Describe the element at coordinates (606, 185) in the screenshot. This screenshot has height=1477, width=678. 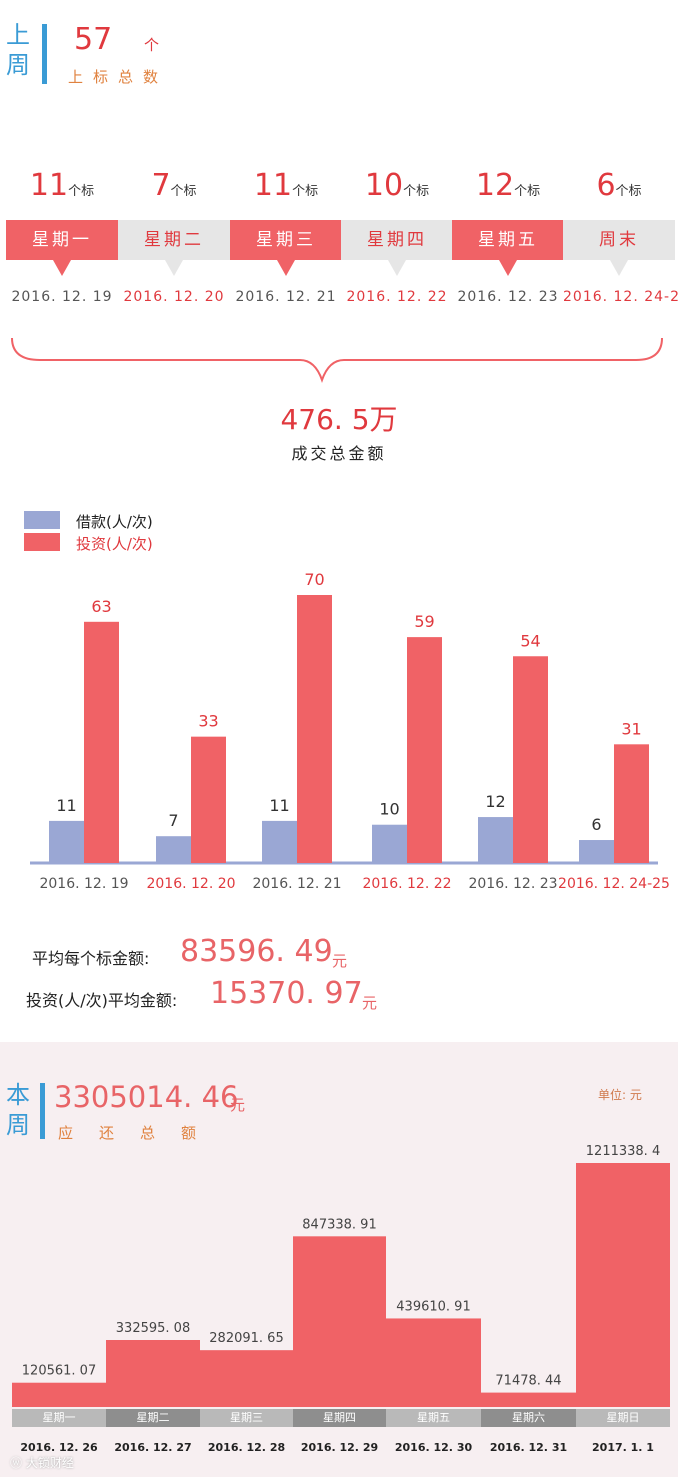
I see `day-count-number: 6` at that location.